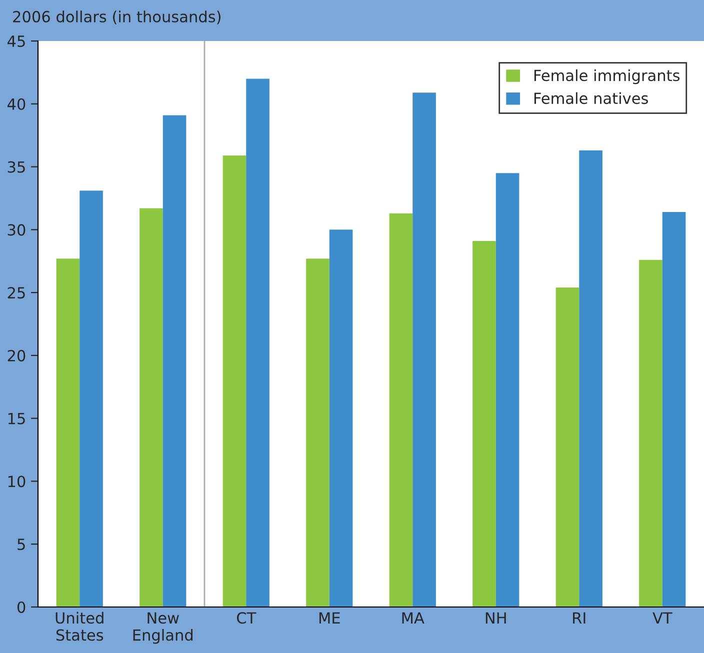 The width and height of the screenshot is (704, 653). I want to click on legend-label: Female immigrants, so click(607, 76).